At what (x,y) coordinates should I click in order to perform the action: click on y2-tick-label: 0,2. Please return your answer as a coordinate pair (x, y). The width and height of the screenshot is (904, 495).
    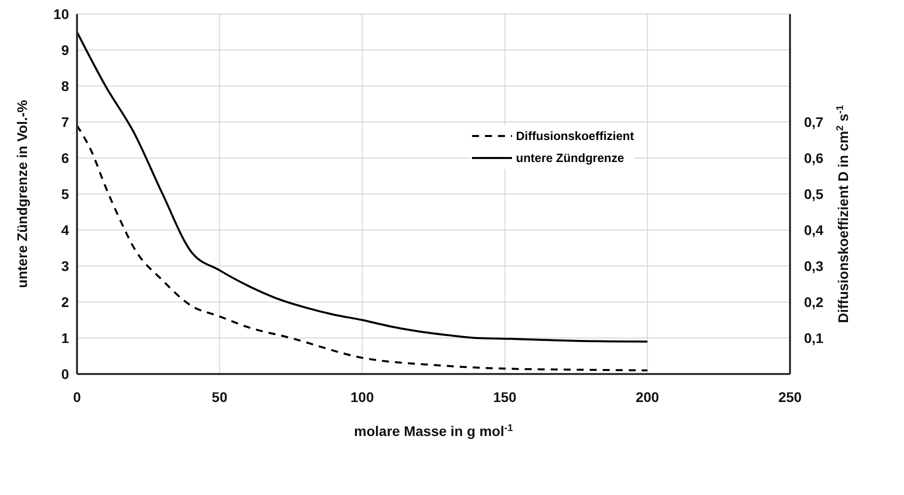
    Looking at the image, I should click on (814, 302).